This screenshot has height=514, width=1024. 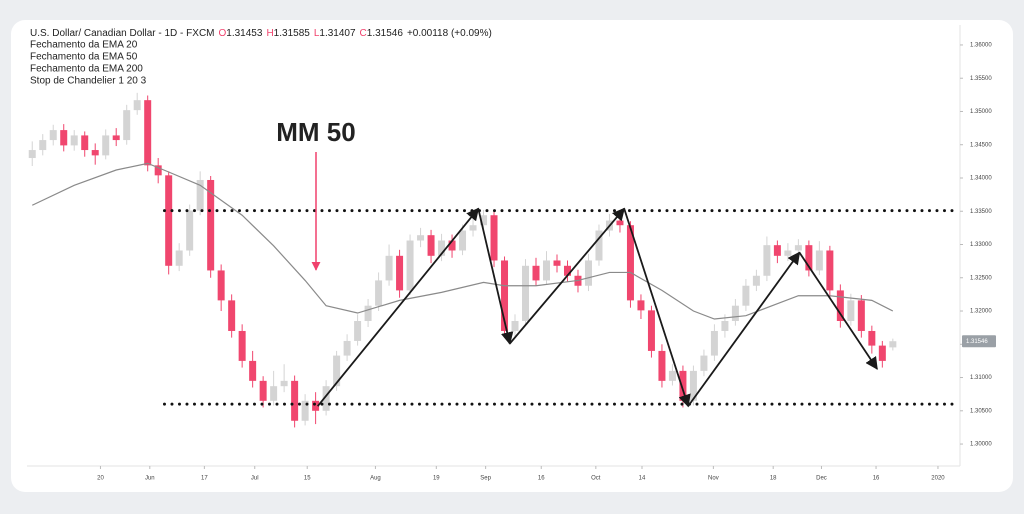 I want to click on change: +0.00118 (+0.09%), so click(x=449, y=33).